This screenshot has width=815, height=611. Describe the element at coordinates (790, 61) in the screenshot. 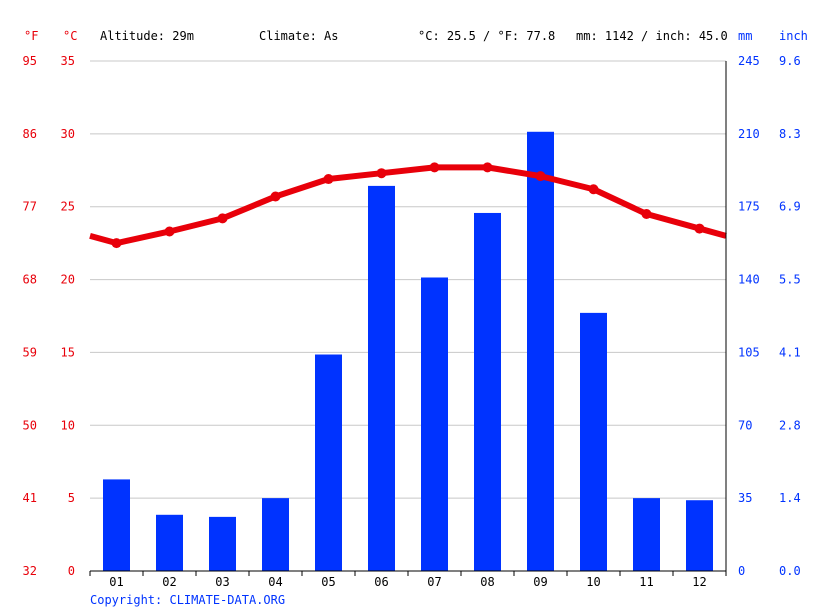

I see `tick-label-inch: 9.6` at that location.